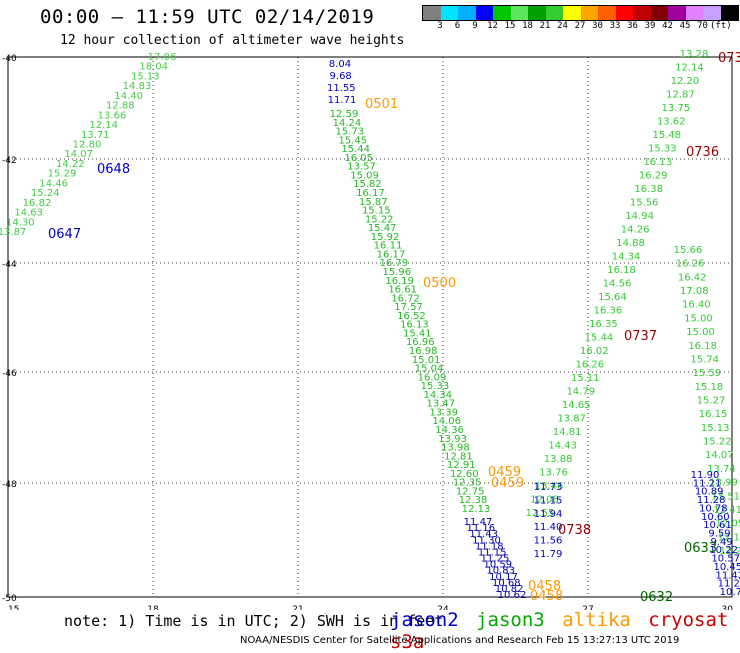 Image resolution: width=740 pixels, height=653 pixels. I want to click on track-jason3-rising-value-30: 13.75, so click(676, 108).